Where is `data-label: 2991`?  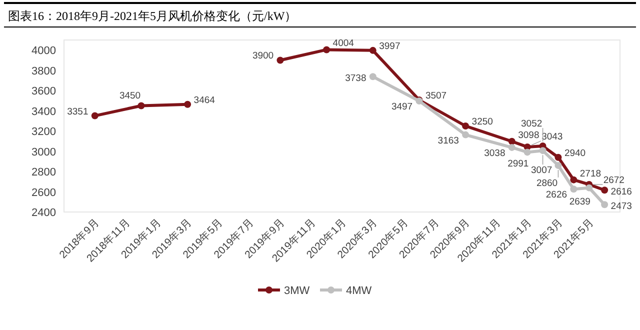
data-label: 2991 is located at coordinates (518, 164).